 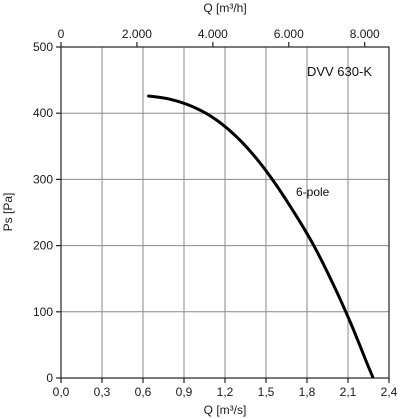 What do you see at coordinates (213, 34) in the screenshot?
I see `x2-tick-label: 4.000` at bounding box center [213, 34].